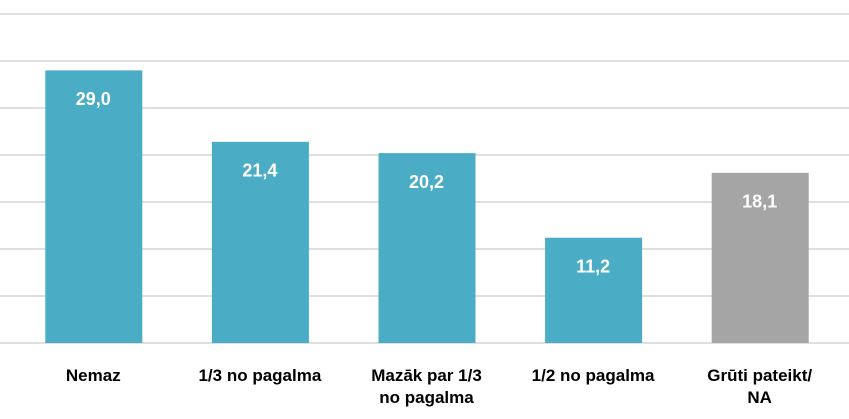 The height and width of the screenshot is (419, 849). I want to click on value-label: 11,2, so click(593, 266).